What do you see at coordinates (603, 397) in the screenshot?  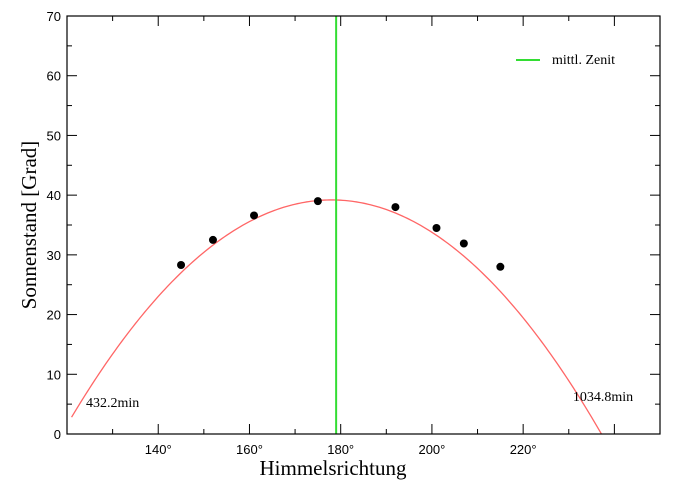 I see `annotation: 1034.8min` at bounding box center [603, 397].